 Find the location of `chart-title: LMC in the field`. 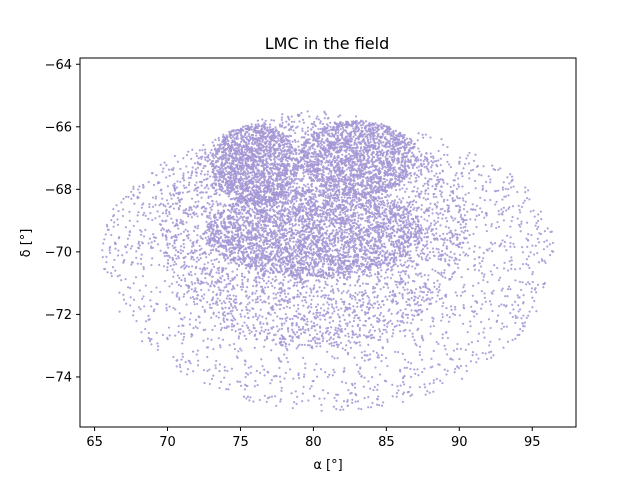

chart-title: LMC in the field is located at coordinates (327, 43).